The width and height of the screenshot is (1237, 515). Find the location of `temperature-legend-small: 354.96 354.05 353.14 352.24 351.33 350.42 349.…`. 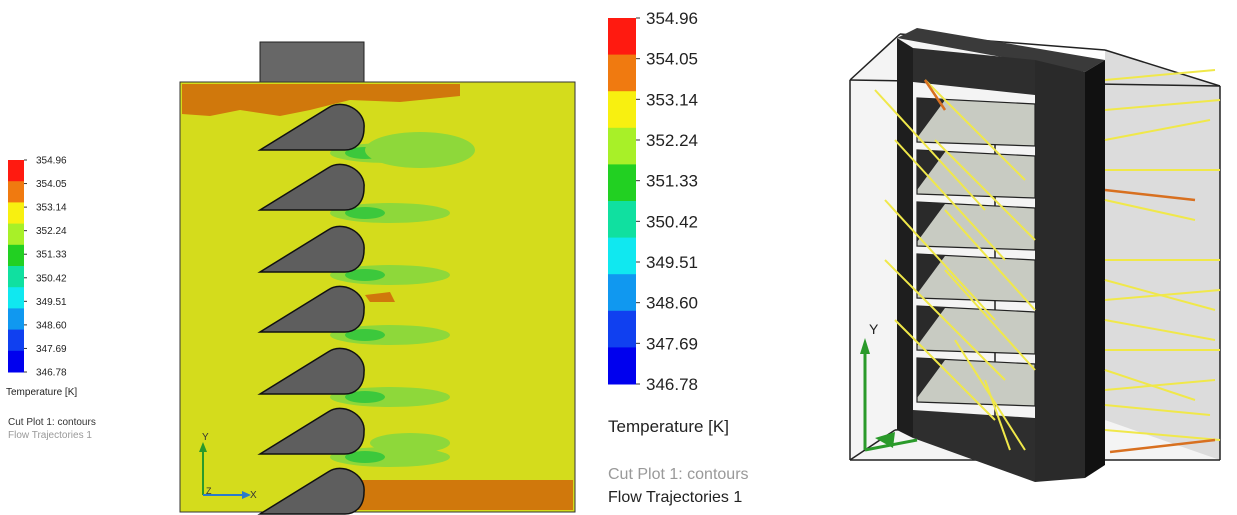

temperature-legend-small: 354.96 354.05 353.14 352.24 351.33 350.42 349.… is located at coordinates (51, 299).